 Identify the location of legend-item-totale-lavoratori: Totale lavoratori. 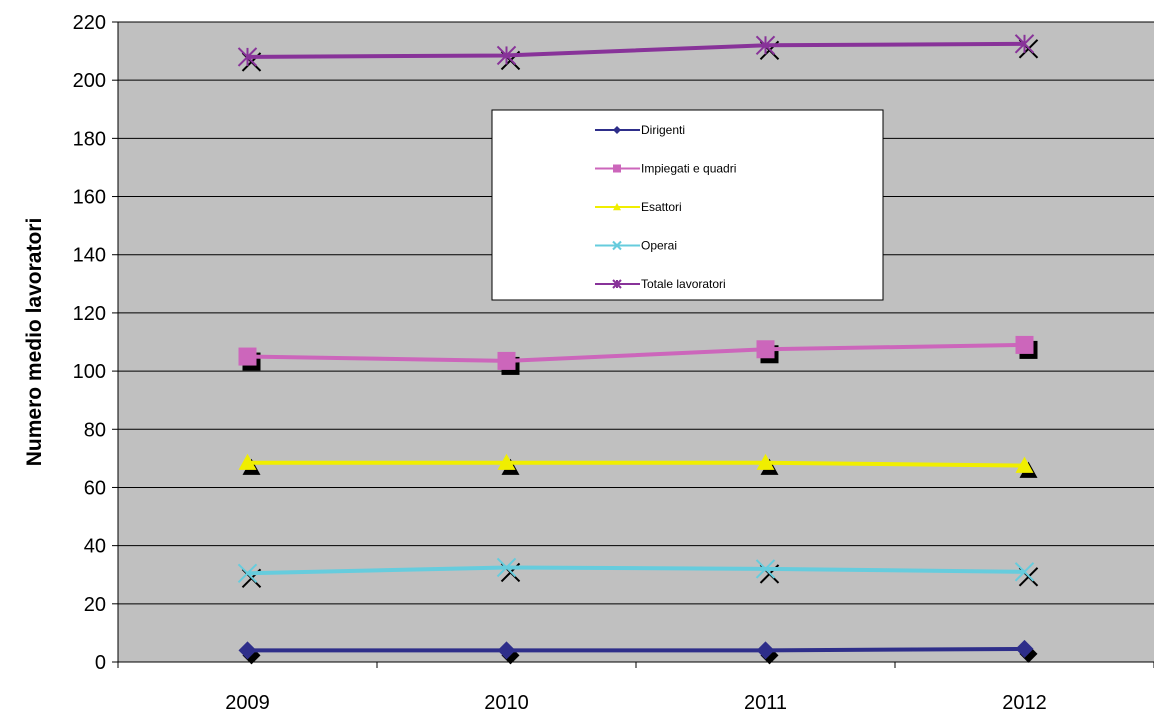
(660, 284).